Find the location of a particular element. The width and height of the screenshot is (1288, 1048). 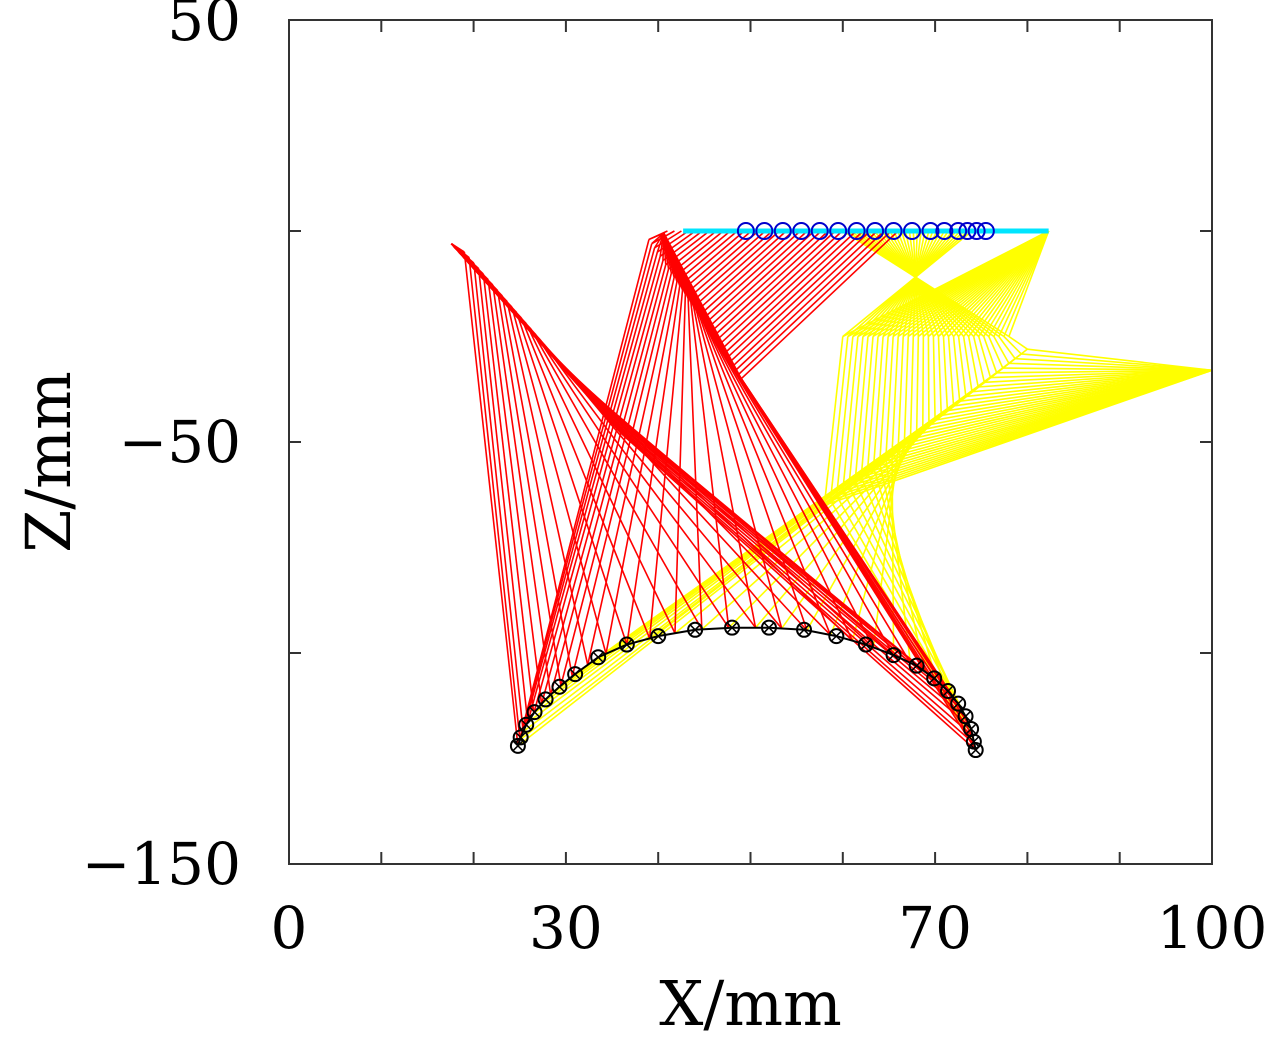

x-axis-label: X/mm is located at coordinates (750, 1003).